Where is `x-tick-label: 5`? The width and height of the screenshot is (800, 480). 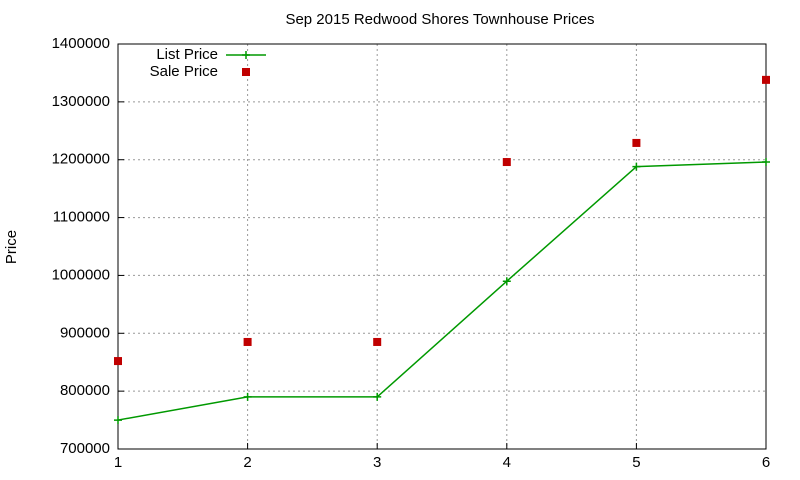
x-tick-label: 5 is located at coordinates (636, 462).